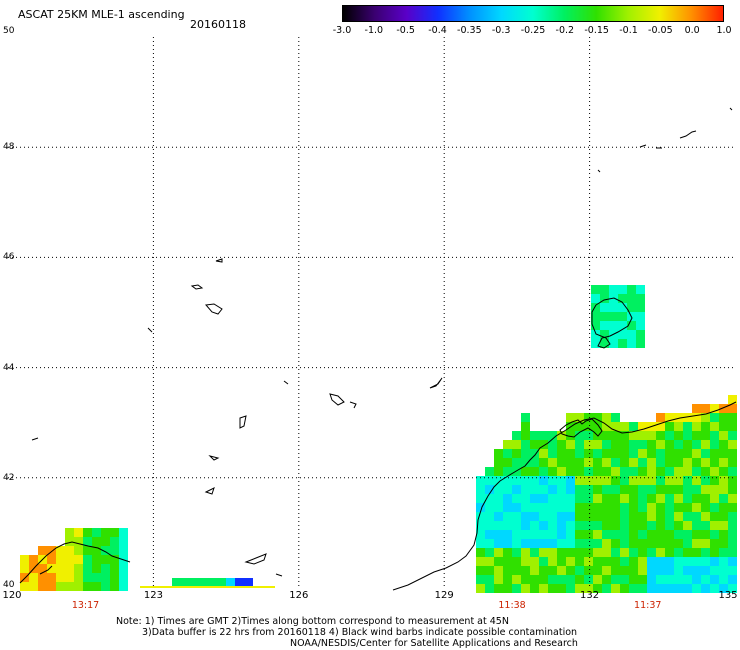  What do you see at coordinates (501, 30) in the screenshot?
I see `color-scale-label: -0.3` at bounding box center [501, 30].